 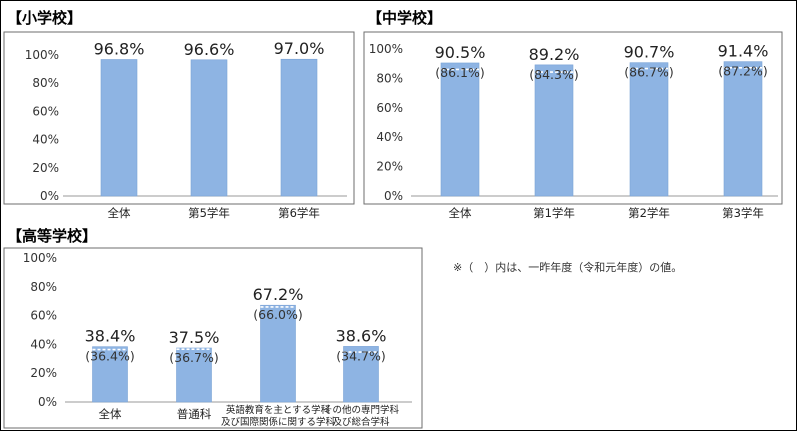 I want to click on category-label: 第6学年, so click(x=299, y=213).